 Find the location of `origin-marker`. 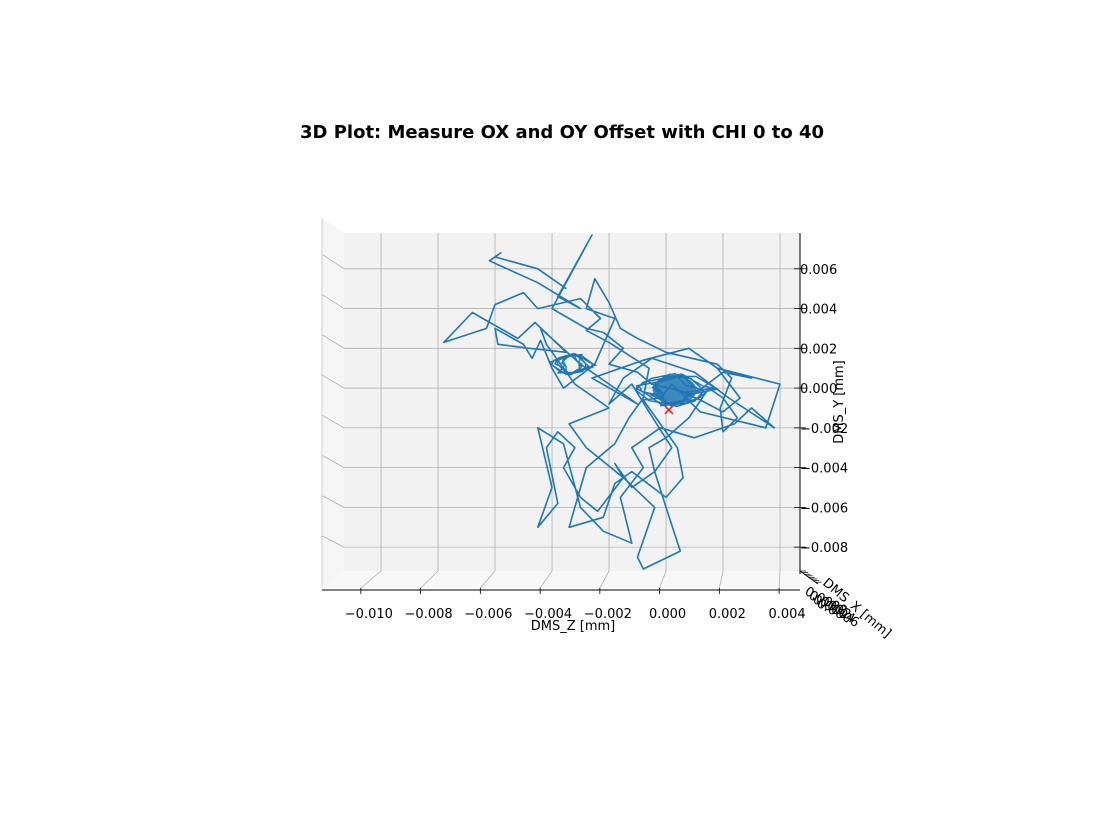

origin-marker is located at coordinates (669, 410).